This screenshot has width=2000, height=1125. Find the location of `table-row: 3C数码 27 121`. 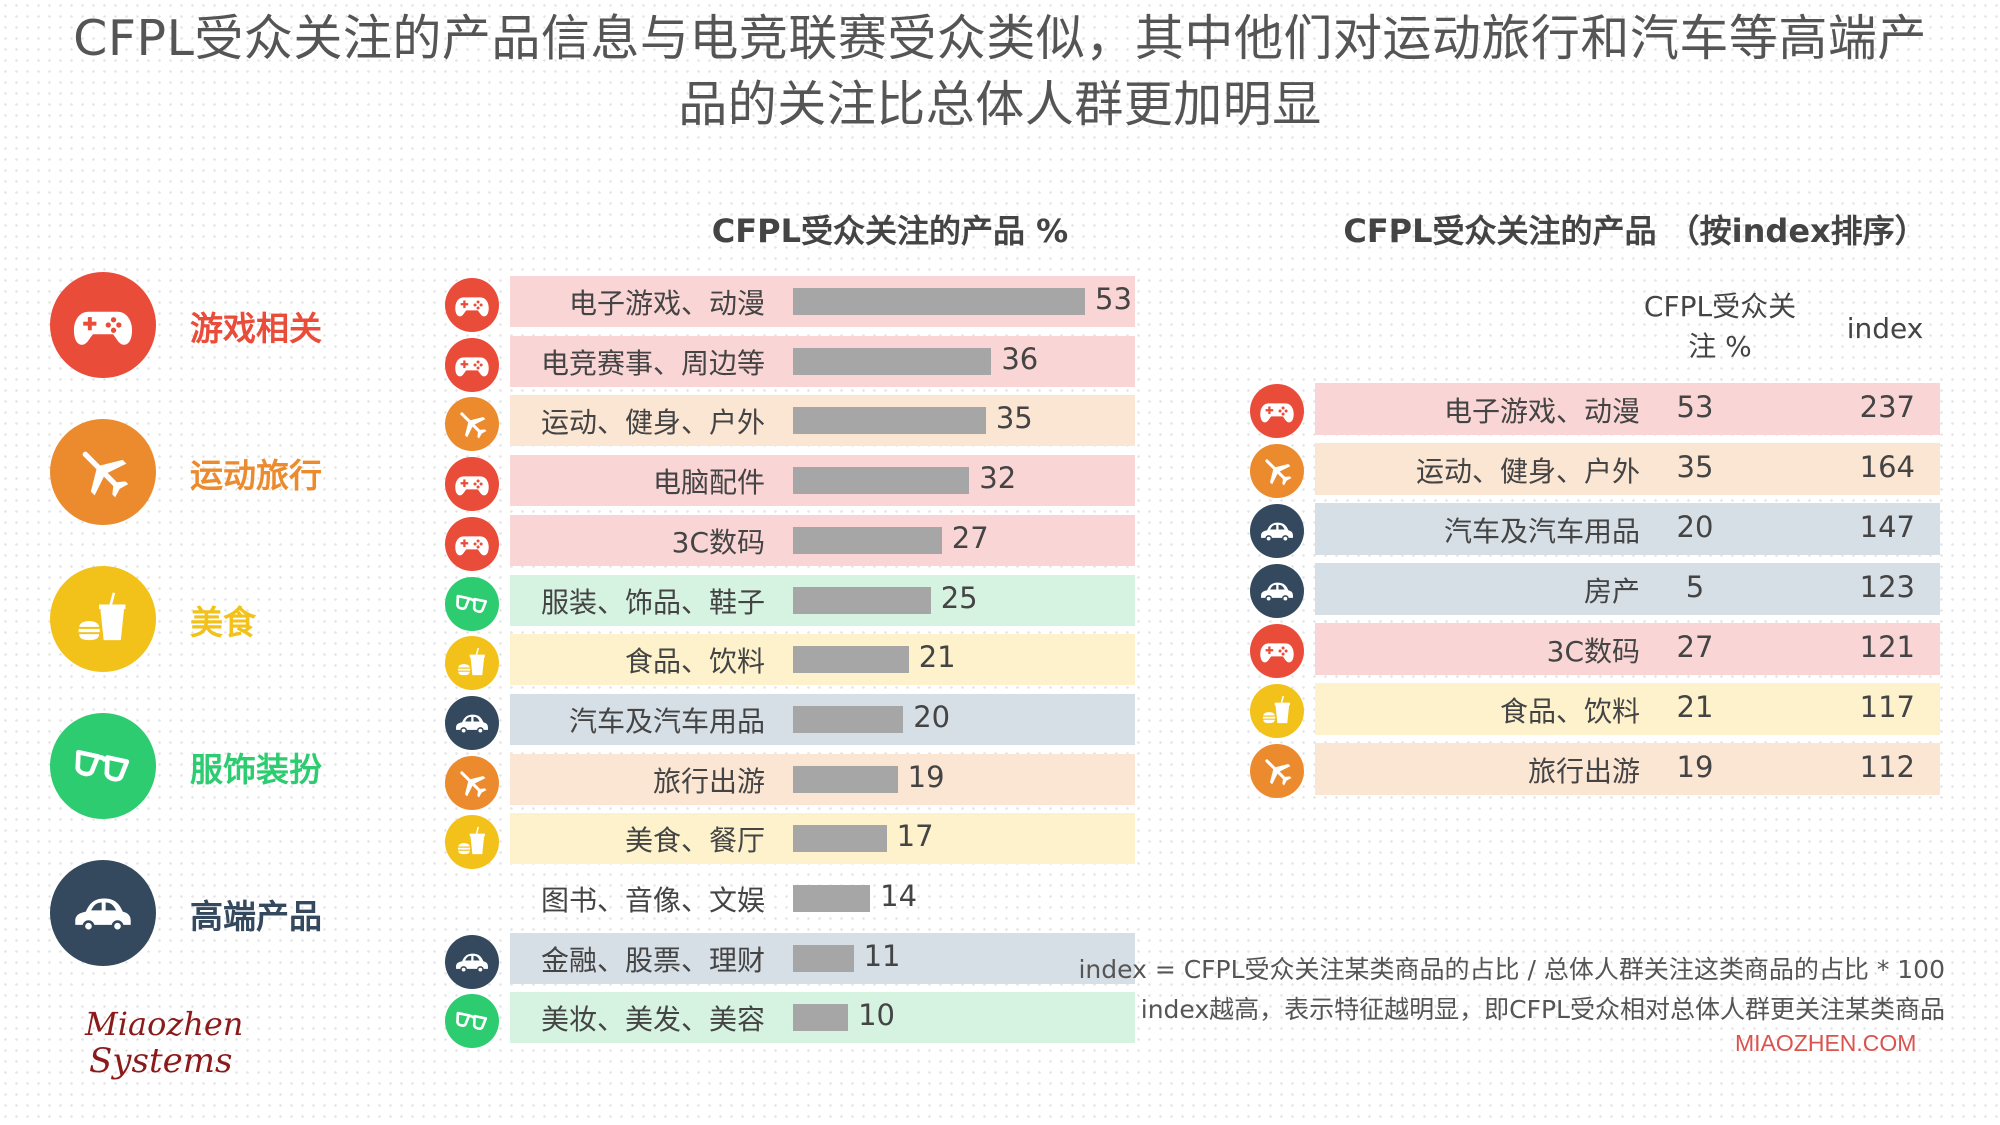

table-row: 3C数码 27 121 is located at coordinates (1595, 650).